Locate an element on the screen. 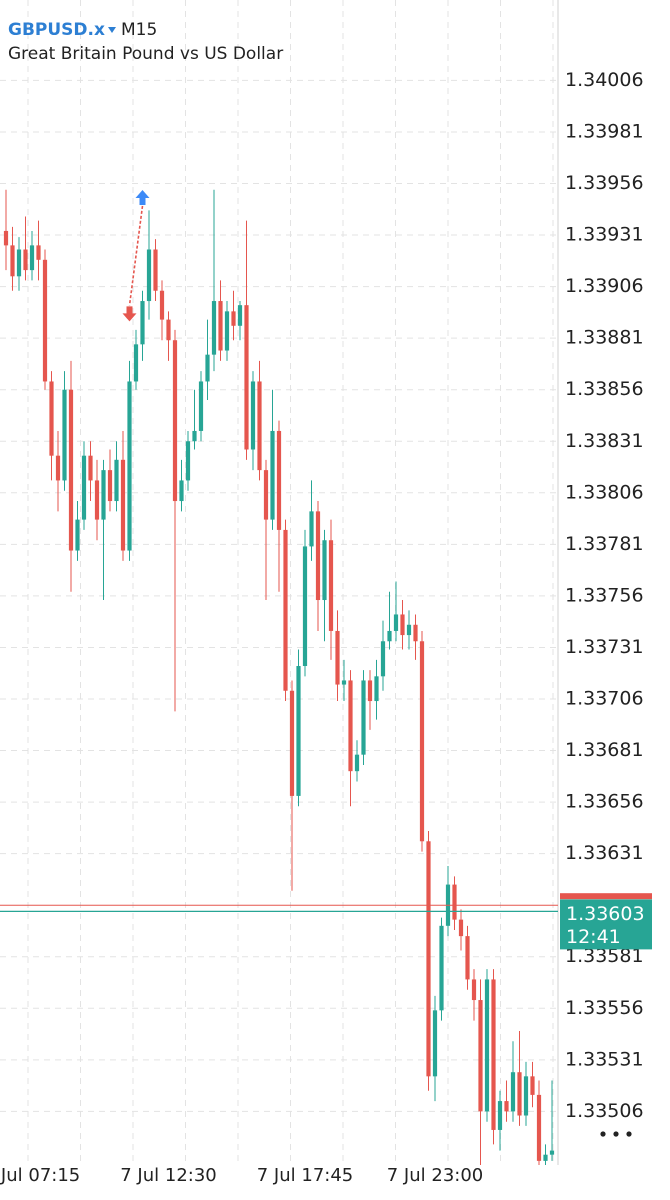 Image resolution: width=670 pixels, height=1200 pixels. y-tick-label: 1.33931 is located at coordinates (604, 235).